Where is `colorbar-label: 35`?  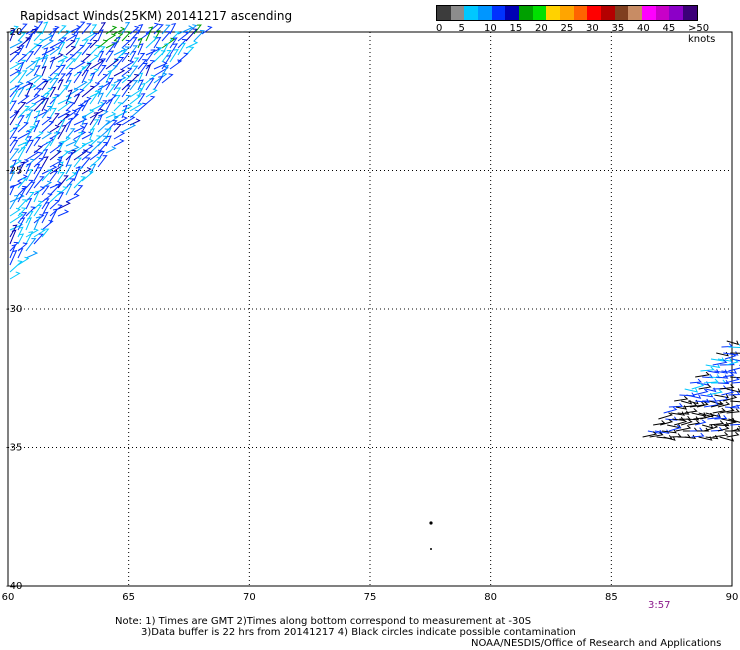
colorbar-label: 35 is located at coordinates (618, 28).